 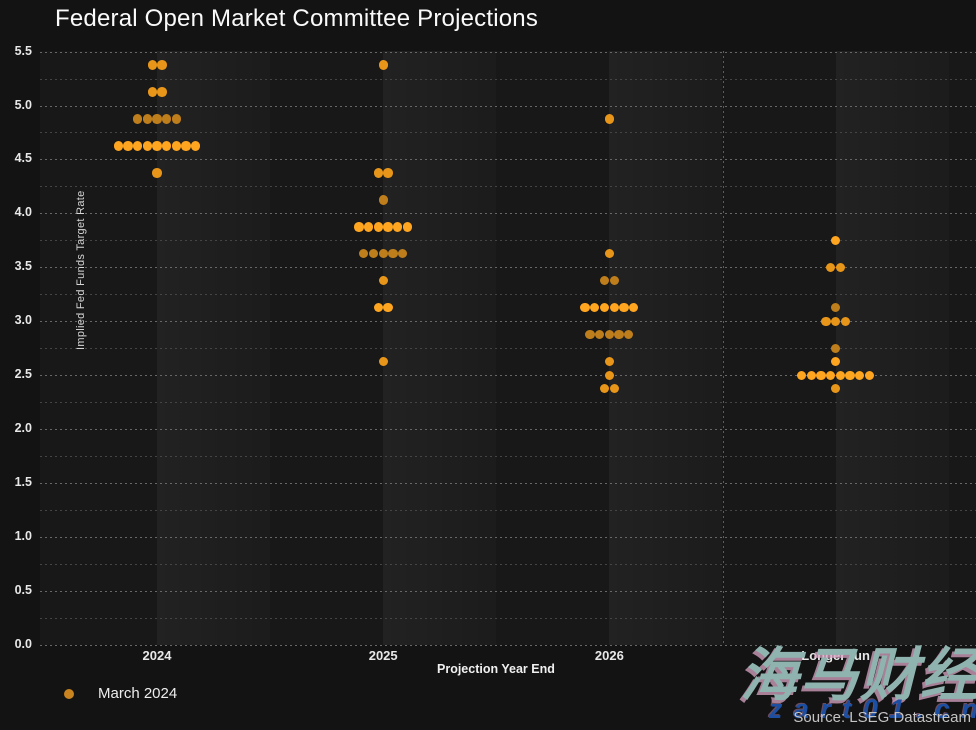 I want to click on y-tick-label: 0.0, so click(x=23, y=644).